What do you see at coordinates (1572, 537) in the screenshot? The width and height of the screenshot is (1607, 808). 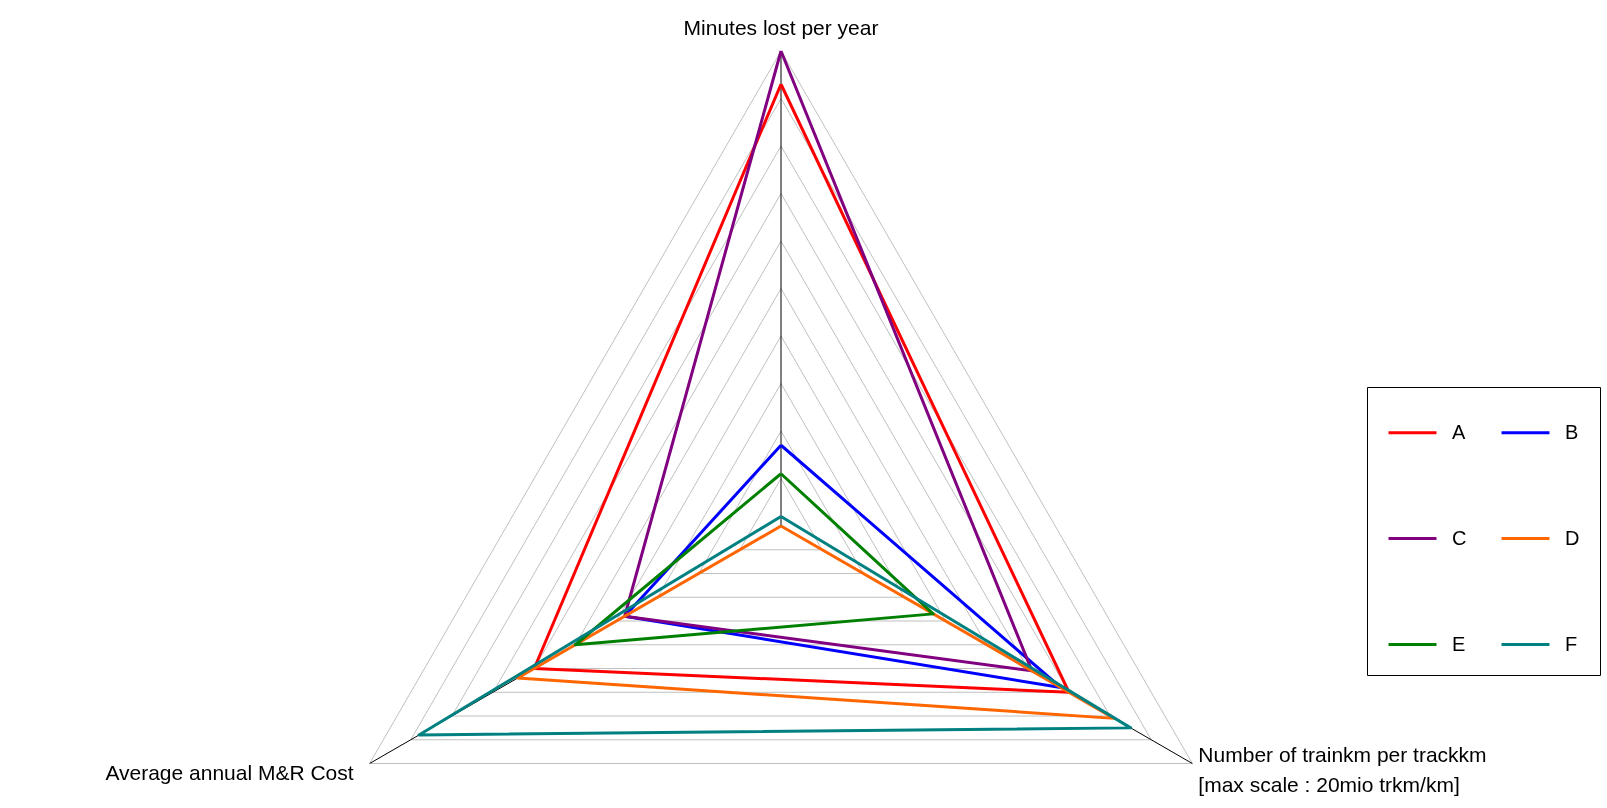 I see `legend-label: D` at bounding box center [1572, 537].